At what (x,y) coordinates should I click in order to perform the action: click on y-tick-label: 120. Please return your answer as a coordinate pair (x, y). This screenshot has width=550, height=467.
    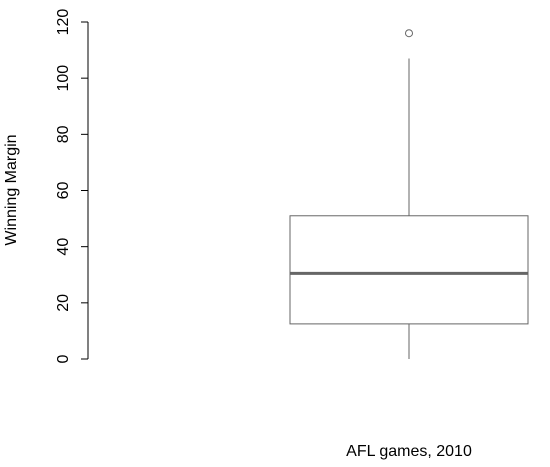
    Looking at the image, I should click on (63, 22).